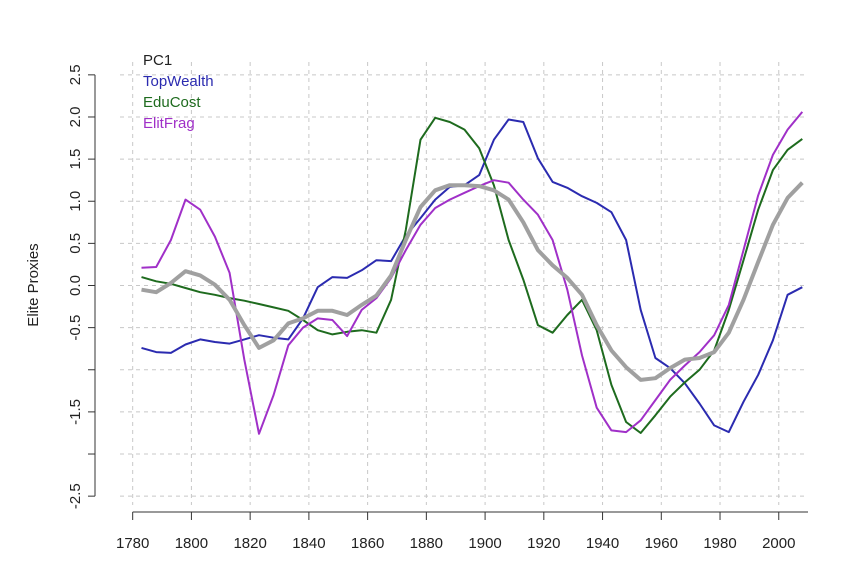  I want to click on y-tick-label: 2.0, so click(75, 117).